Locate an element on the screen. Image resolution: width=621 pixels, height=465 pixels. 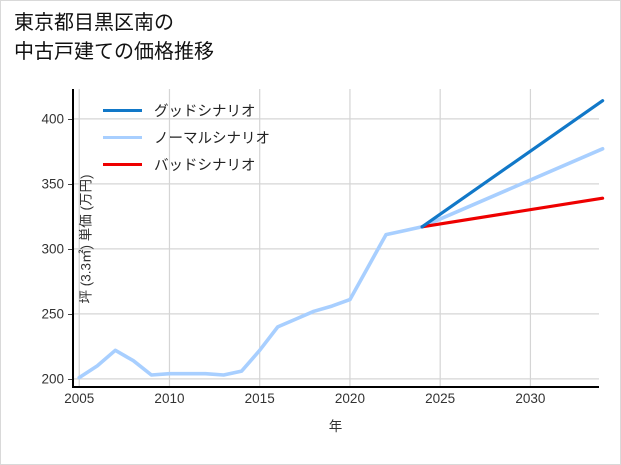
y-tick-label: 250 is located at coordinates (52, 314).